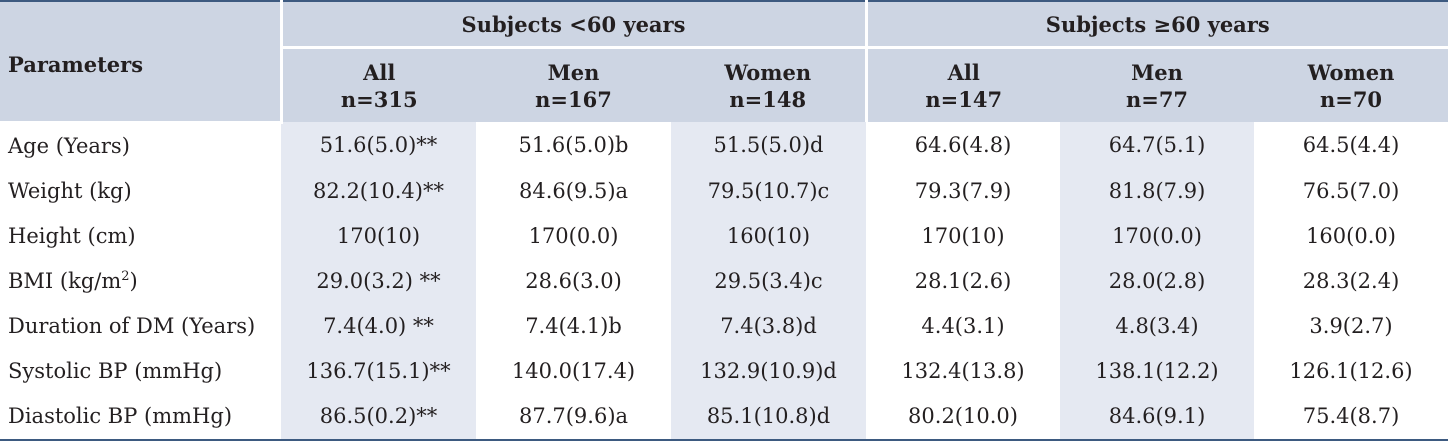 This screenshot has height=445, width=1448. Describe the element at coordinates (573, 99) in the screenshot. I see `subgroup-n: n=167` at that location.